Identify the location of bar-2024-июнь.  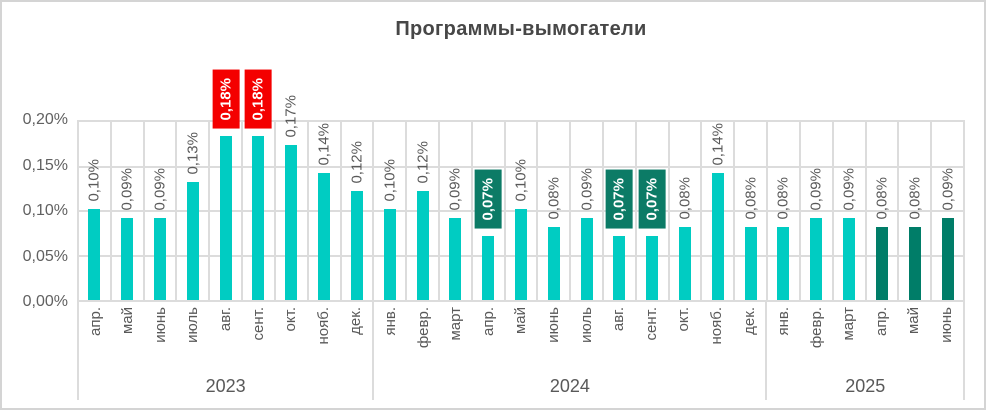
(553, 263).